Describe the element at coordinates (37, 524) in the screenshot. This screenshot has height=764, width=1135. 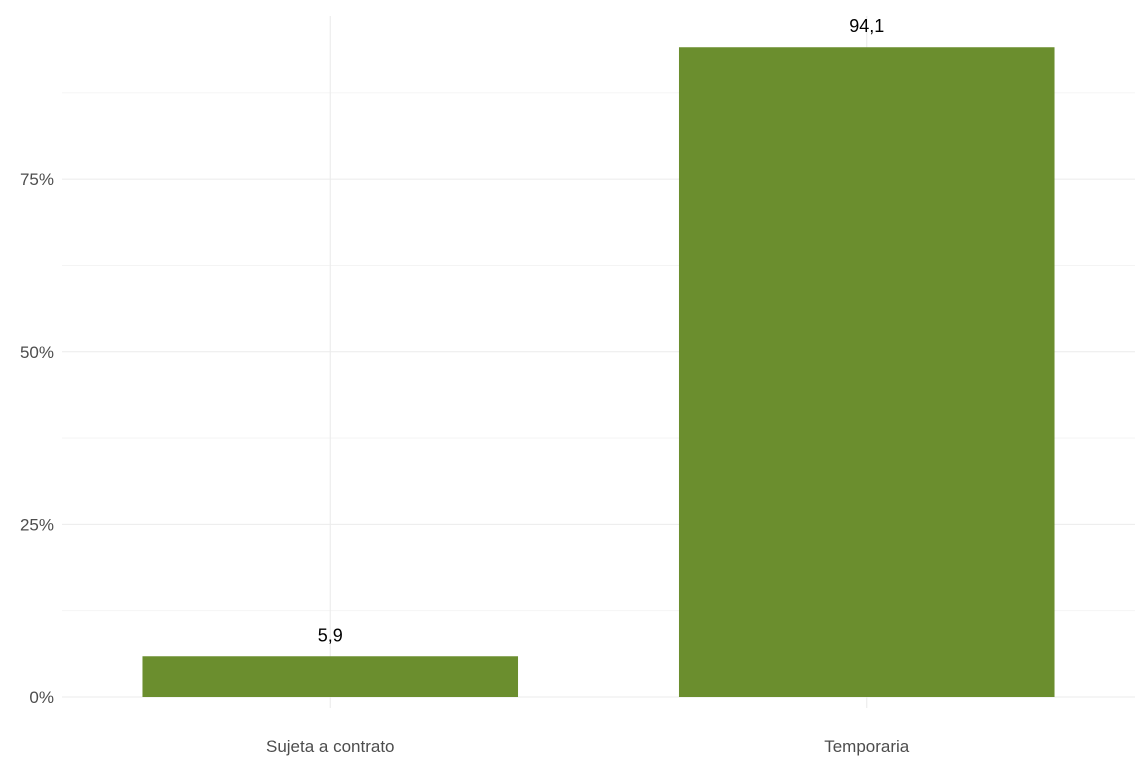
I see `y-tick-label: 25%` at that location.